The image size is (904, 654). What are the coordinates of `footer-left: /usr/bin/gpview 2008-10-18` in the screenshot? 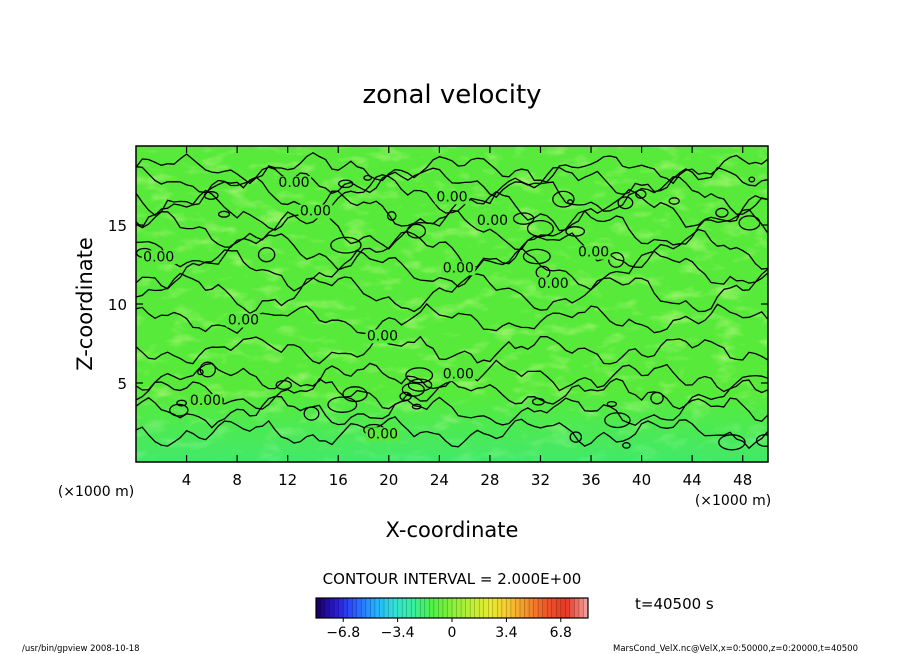 It's located at (81, 649).